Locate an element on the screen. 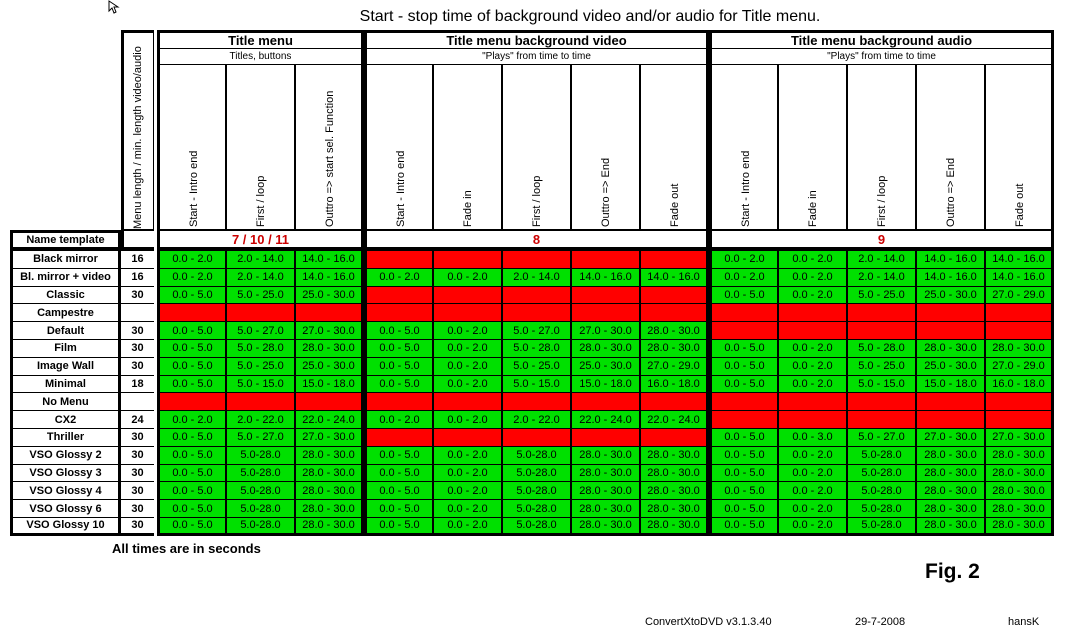 The width and height of the screenshot is (1079, 635). row-name: VSO Glossy 3 is located at coordinates (65, 473).